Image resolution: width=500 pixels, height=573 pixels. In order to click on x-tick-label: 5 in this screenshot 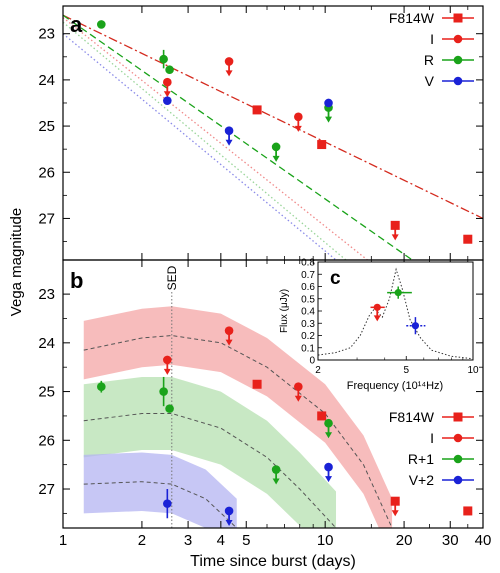, I will do `click(246, 540)`.